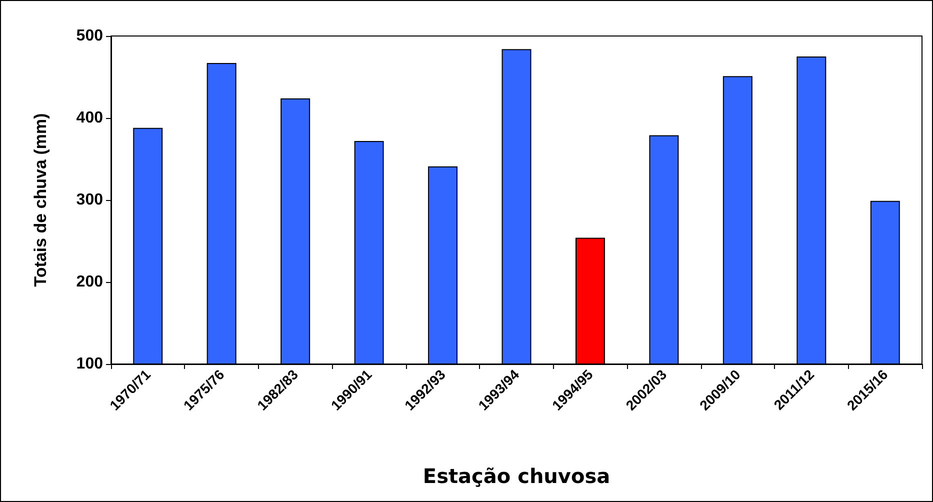 The width and height of the screenshot is (933, 502). What do you see at coordinates (90, 282) in the screenshot?
I see `y-tick-label: 200` at bounding box center [90, 282].